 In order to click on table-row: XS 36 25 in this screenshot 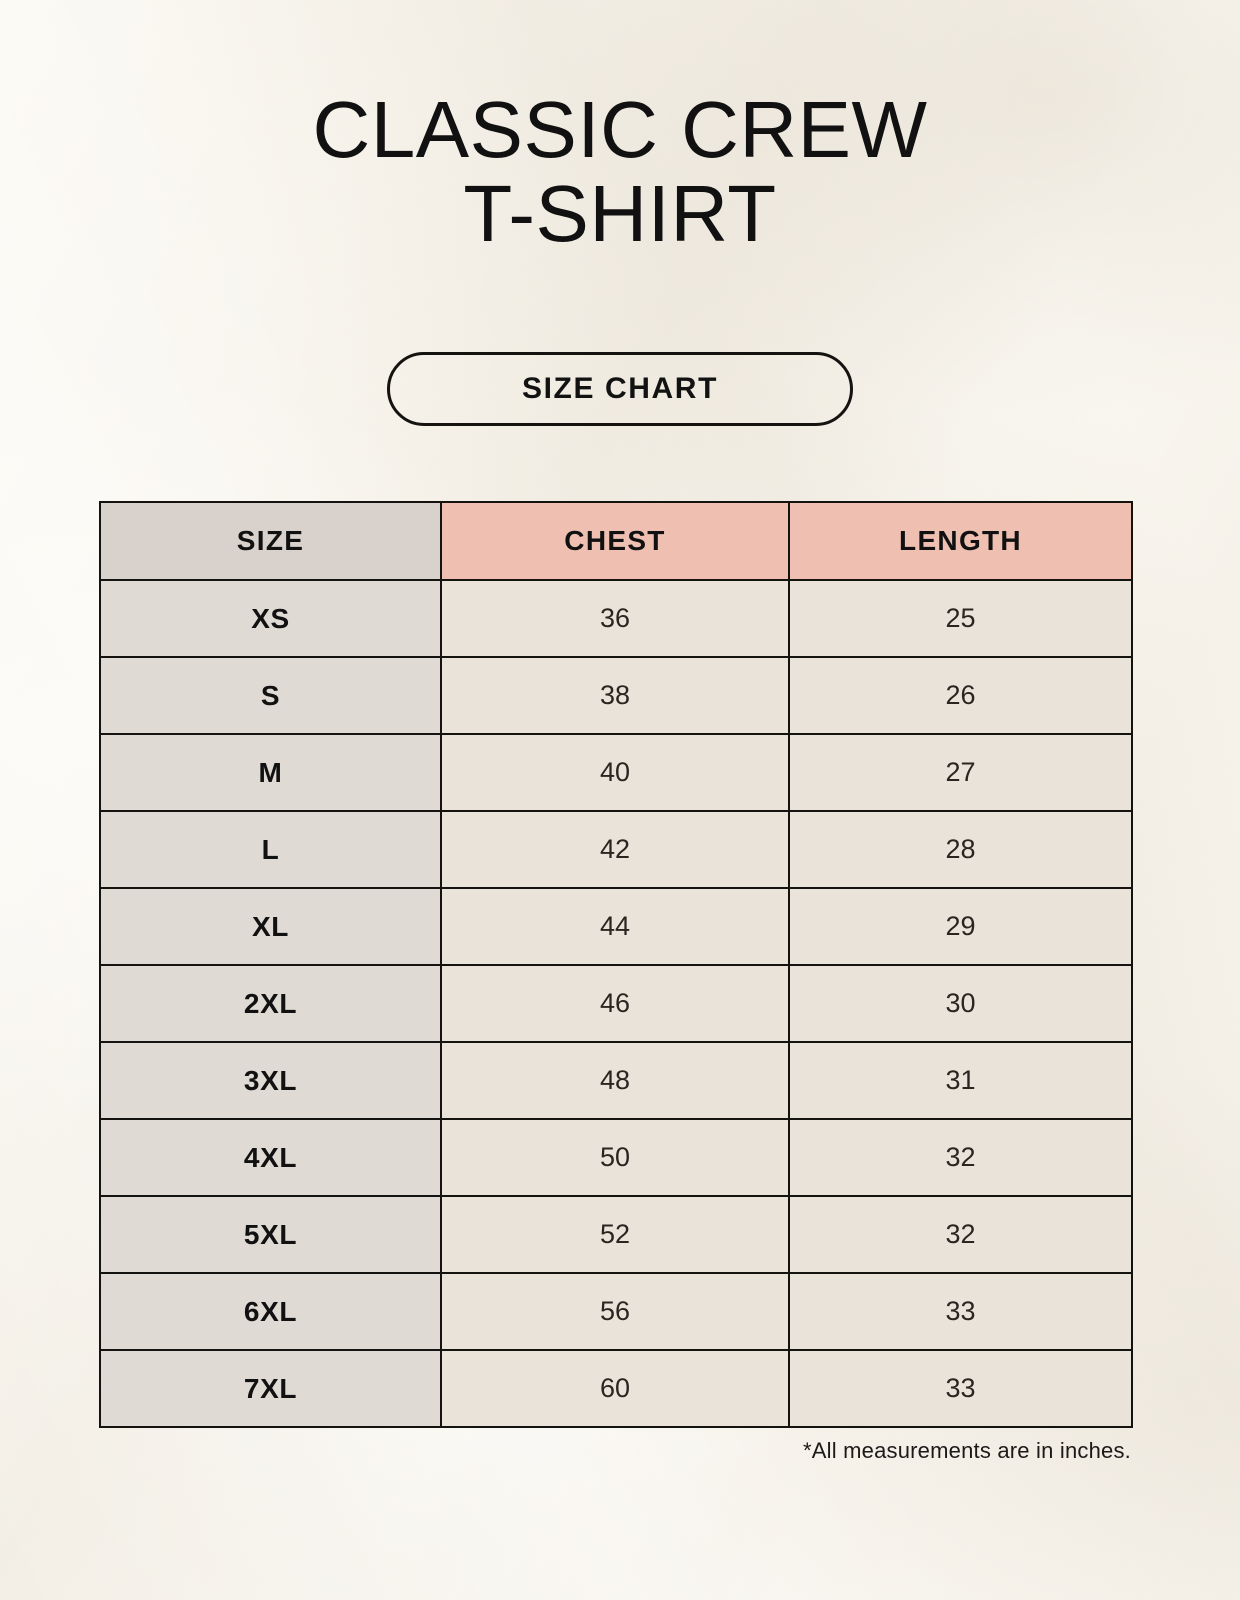, I will do `click(616, 618)`.